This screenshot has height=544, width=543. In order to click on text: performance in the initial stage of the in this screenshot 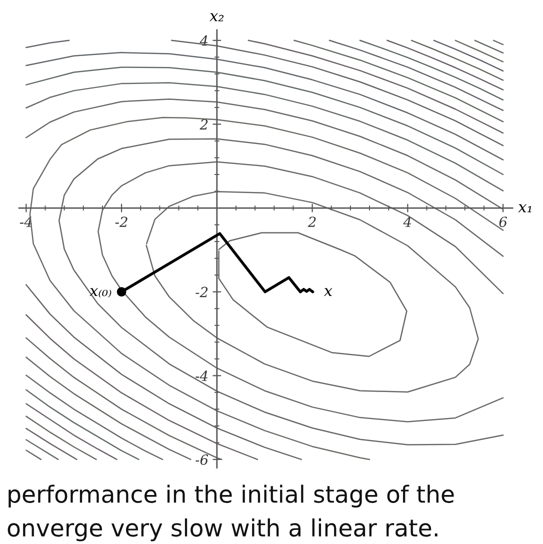, I will do `click(231, 496)`.